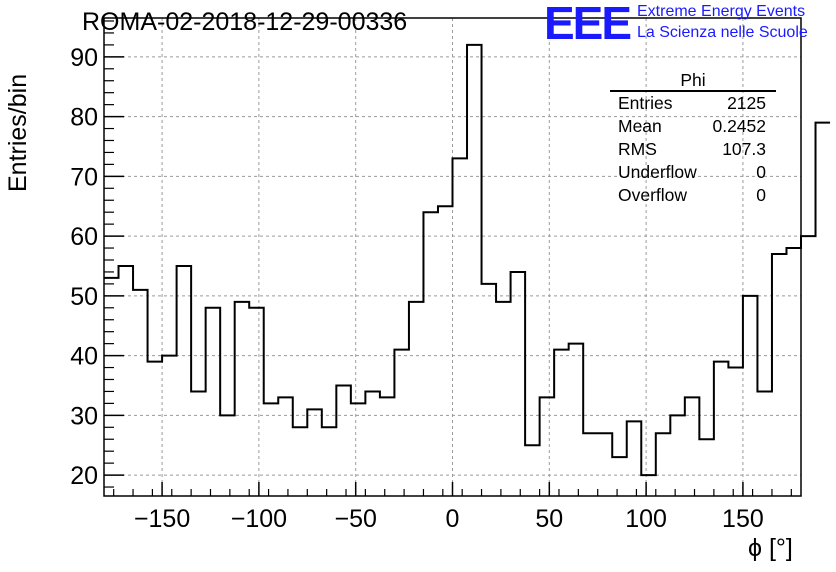 The height and width of the screenshot is (572, 836). What do you see at coordinates (162, 519) in the screenshot?
I see `x-tick-label: −150` at bounding box center [162, 519].